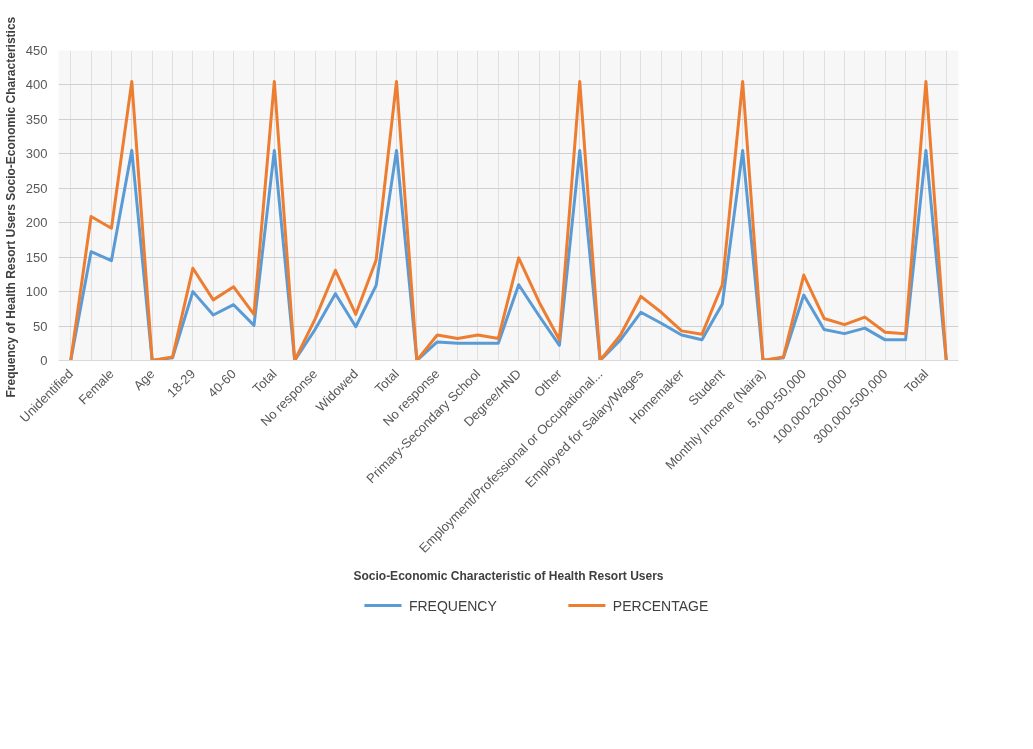 This screenshot has width=1033, height=749. Describe the element at coordinates (453, 605) in the screenshot. I see `legend-label: FREQUENCY` at that location.